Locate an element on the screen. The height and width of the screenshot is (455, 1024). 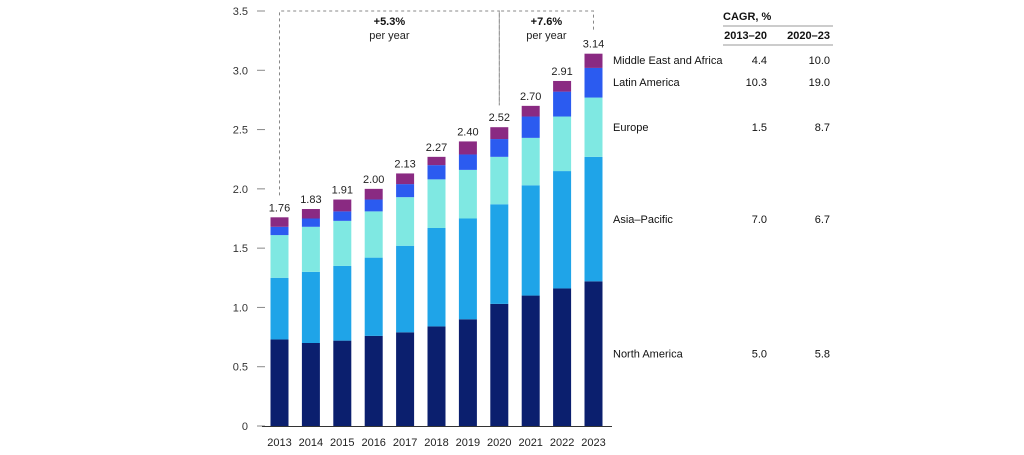
cagr-annotations: +5.3% per year +7.6% per year is located at coordinates (436, 103).